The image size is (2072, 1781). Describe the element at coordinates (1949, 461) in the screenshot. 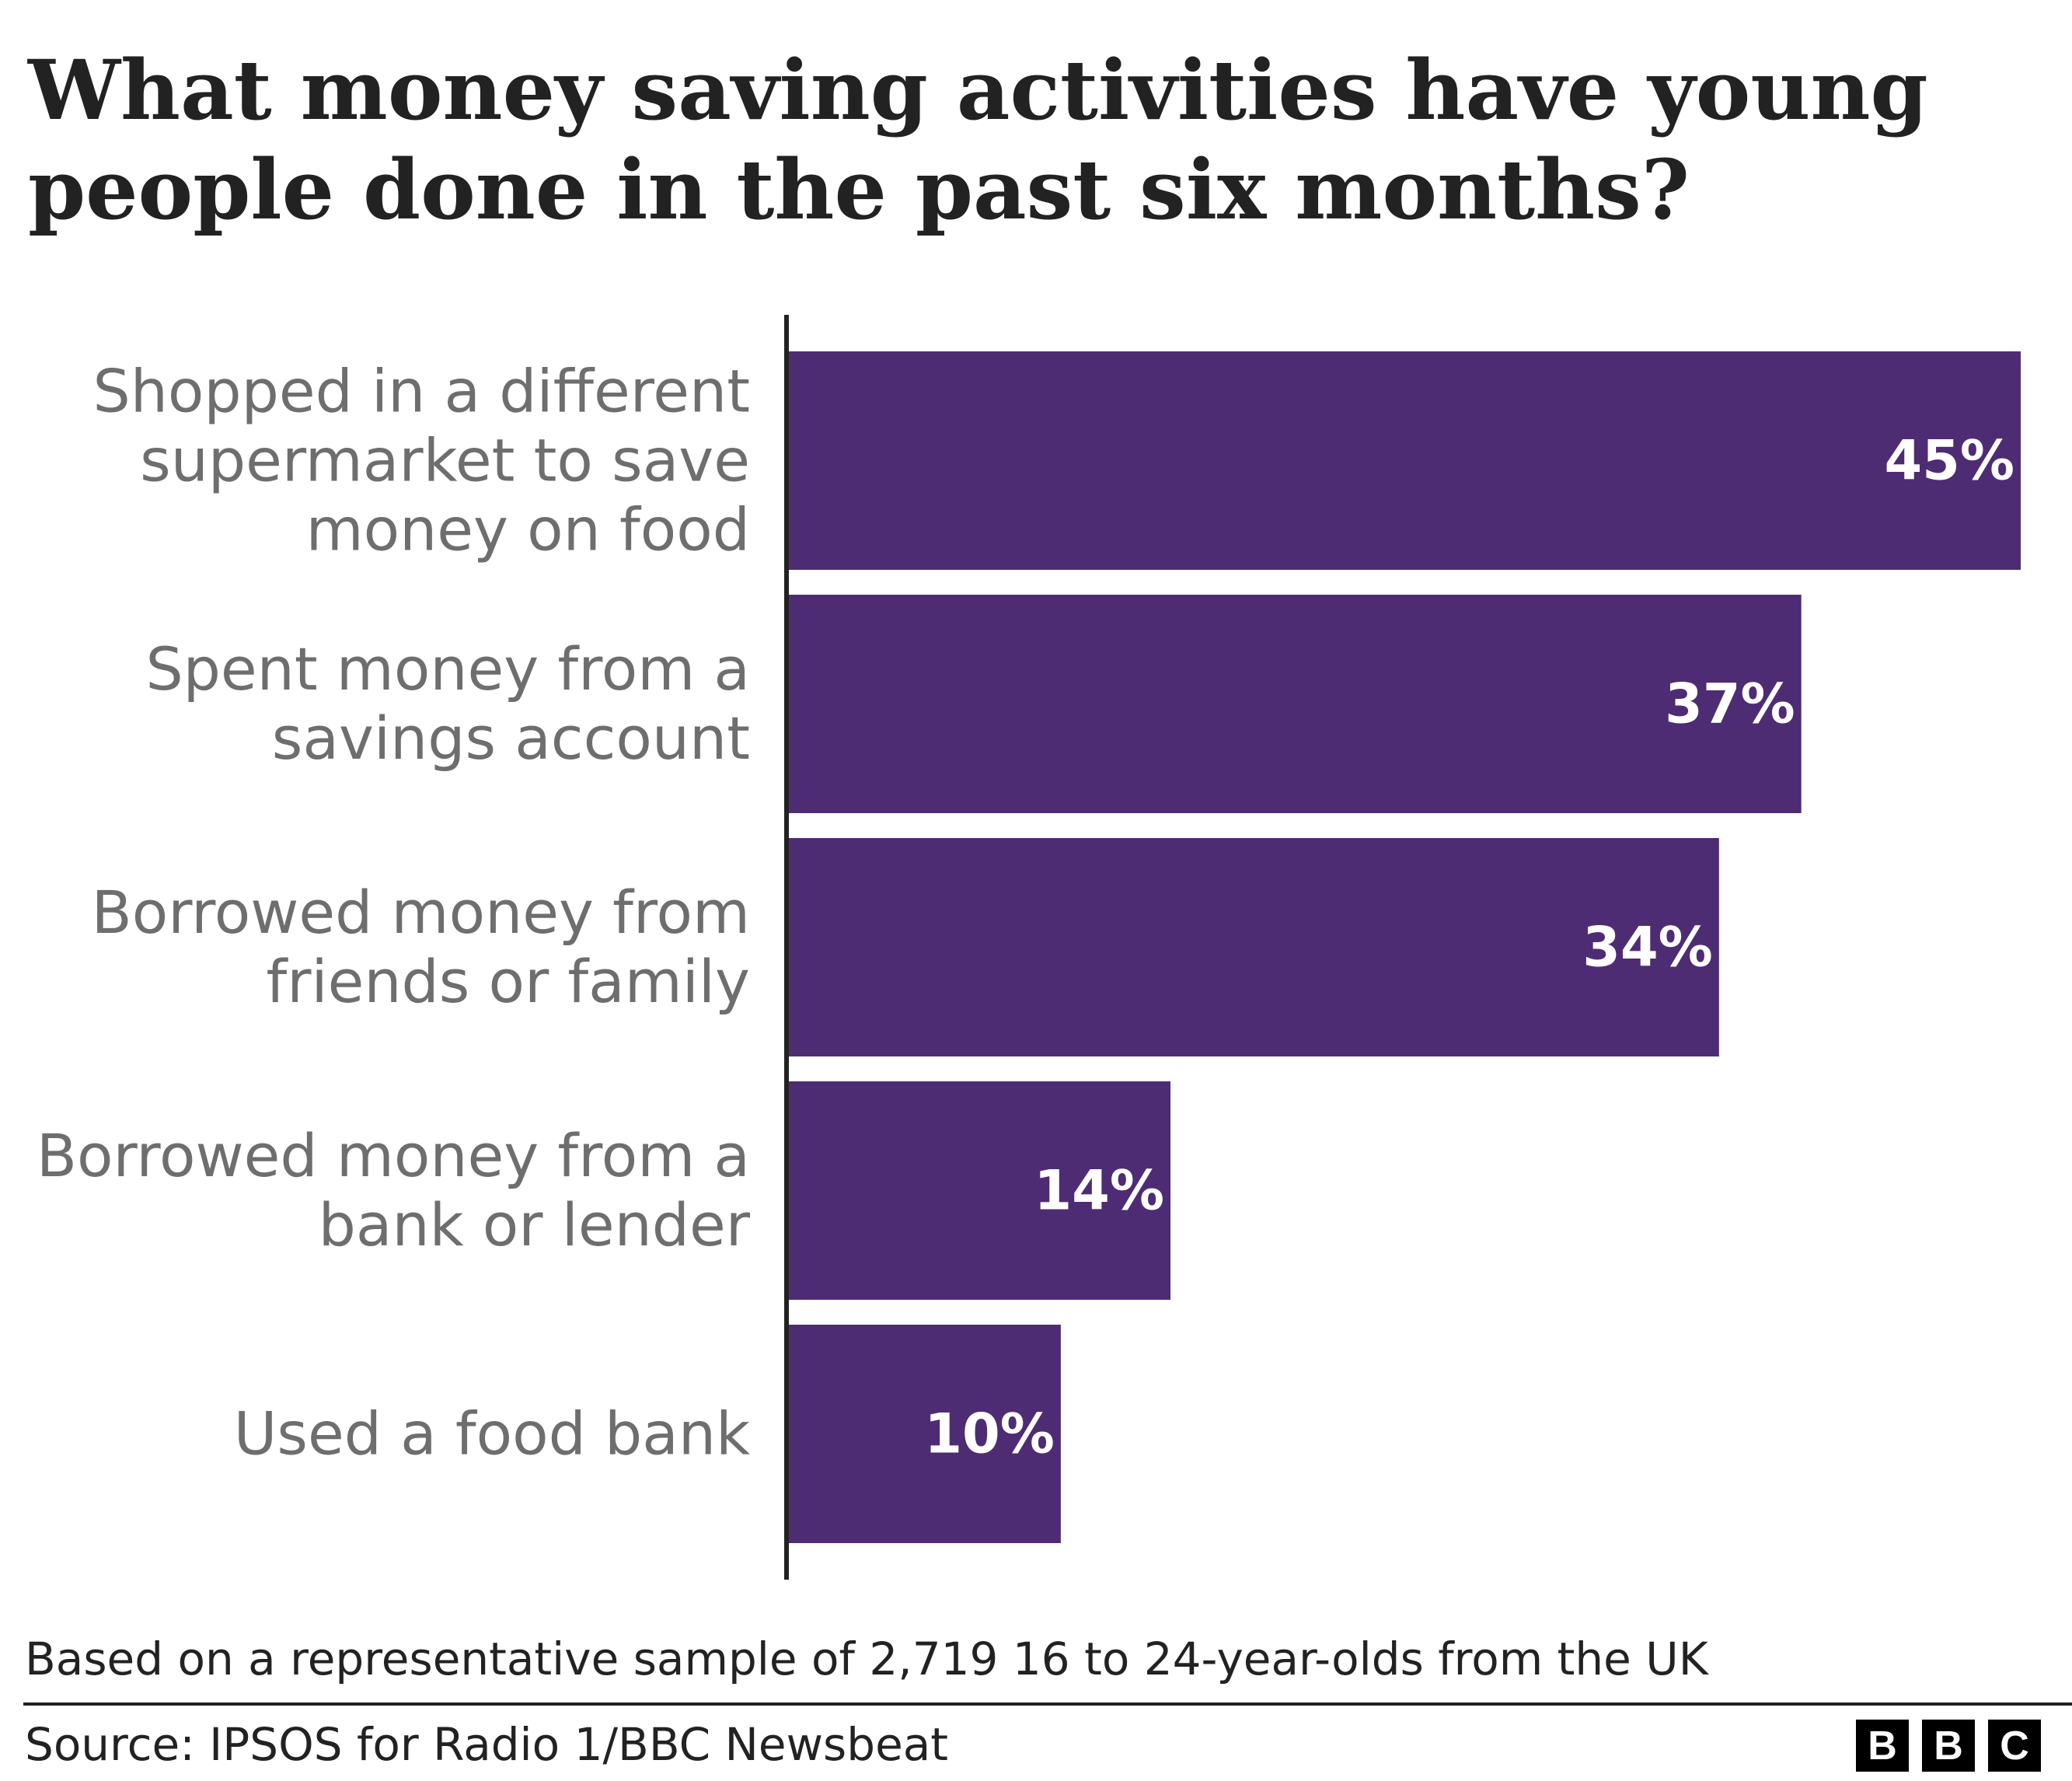

I see `data-label: 45%` at that location.